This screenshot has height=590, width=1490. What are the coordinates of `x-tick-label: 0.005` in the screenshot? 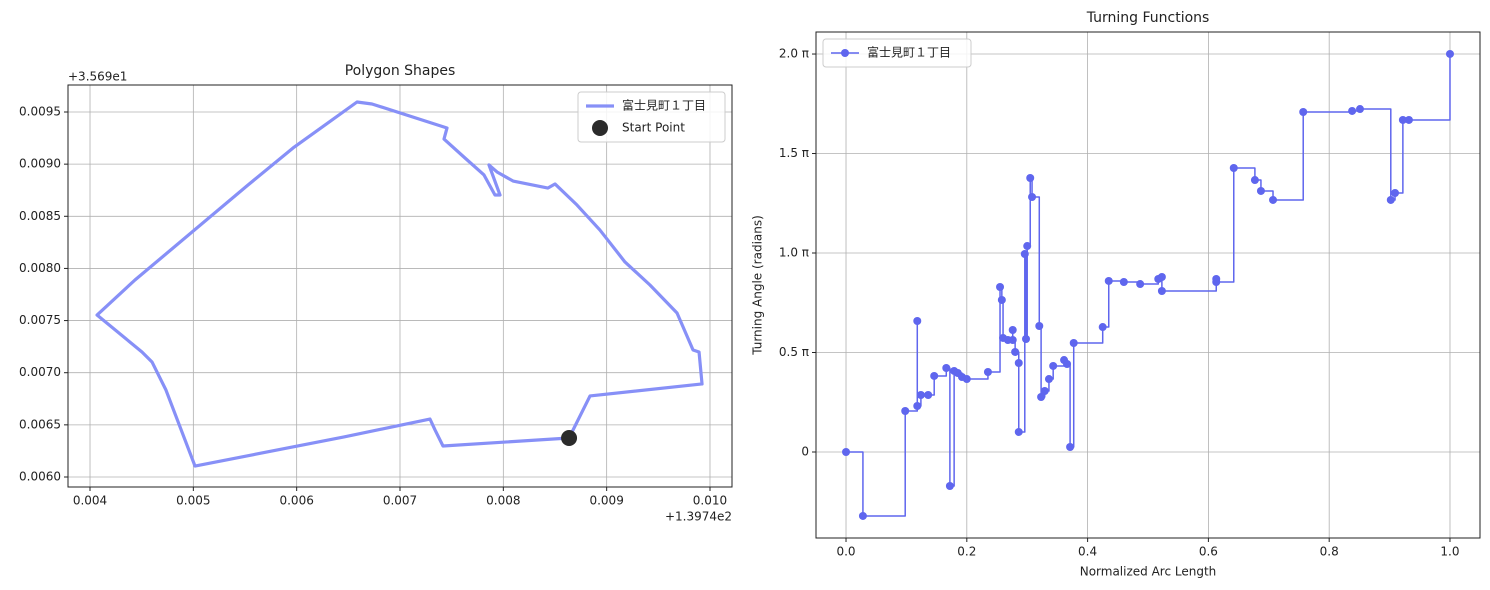 It's located at (193, 501).